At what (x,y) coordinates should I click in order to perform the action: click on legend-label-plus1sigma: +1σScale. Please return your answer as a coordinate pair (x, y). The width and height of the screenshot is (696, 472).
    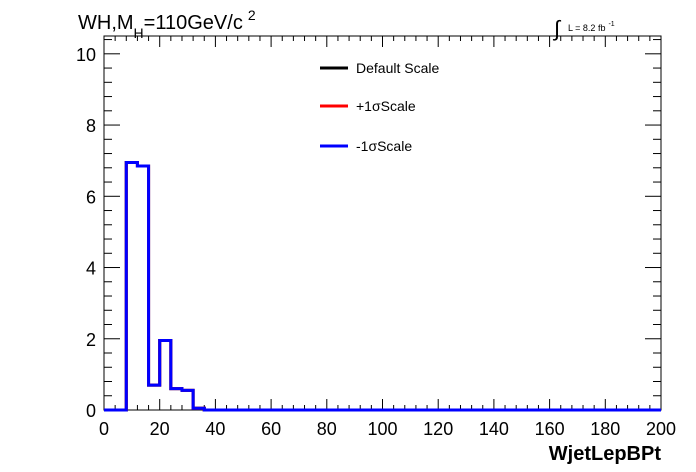
    Looking at the image, I should click on (386, 106).